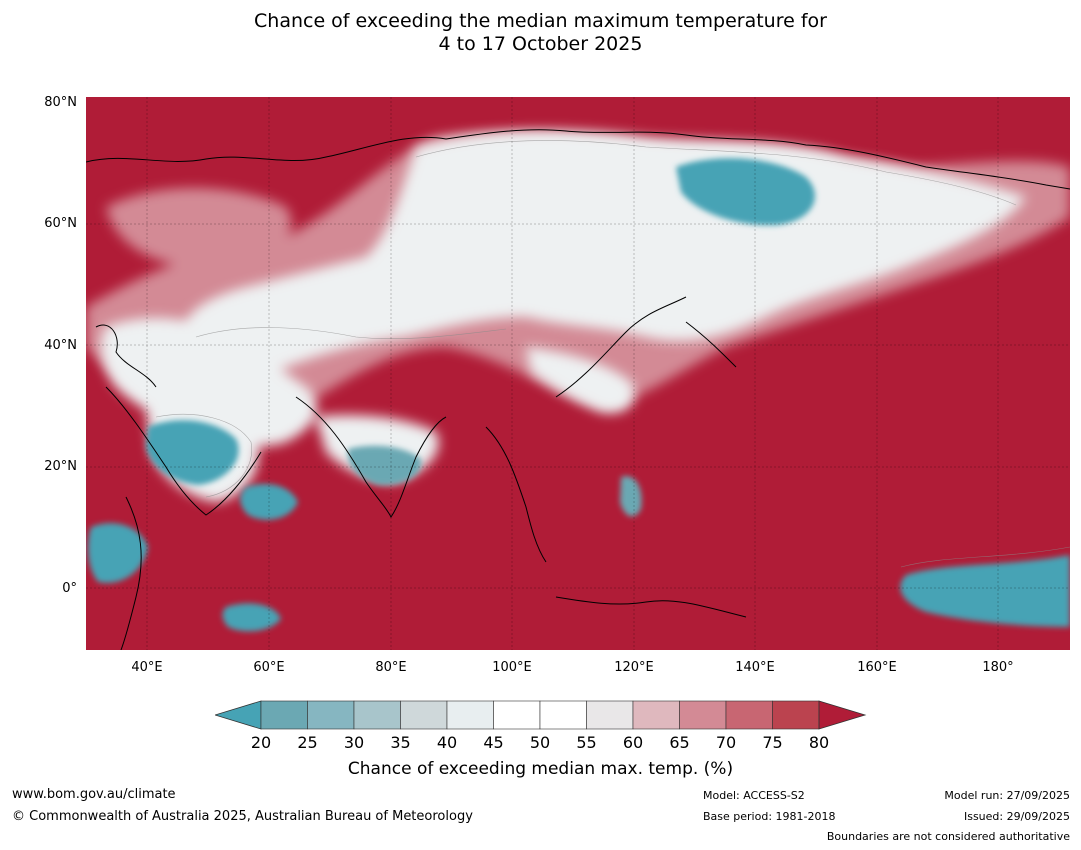 This screenshot has height=850, width=1081. I want to click on issued-date: Issued: 29/09/2025, so click(1016, 816).